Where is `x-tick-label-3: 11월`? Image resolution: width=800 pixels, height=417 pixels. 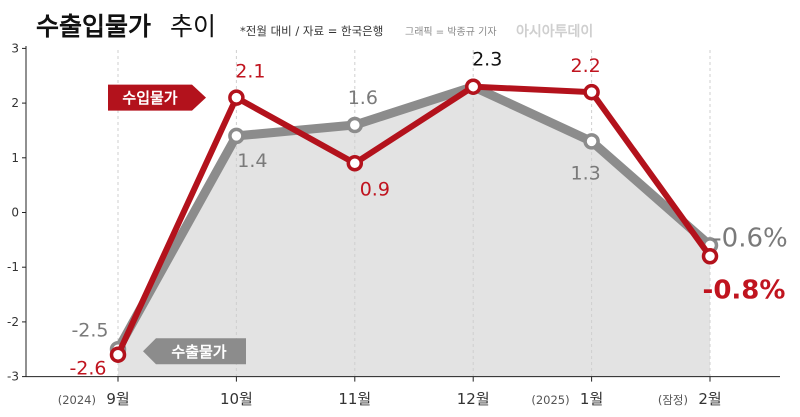
x-tick-label-3: 11월 is located at coordinates (354, 399).